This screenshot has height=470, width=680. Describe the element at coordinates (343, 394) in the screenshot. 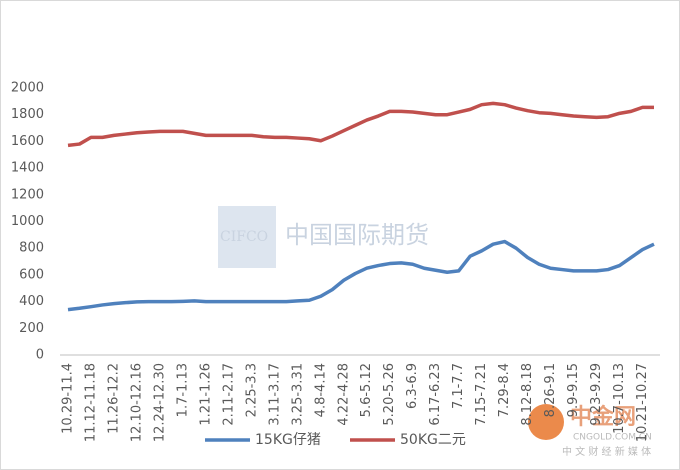

I see `x-tick-label: 4.22-4.28` at that location.